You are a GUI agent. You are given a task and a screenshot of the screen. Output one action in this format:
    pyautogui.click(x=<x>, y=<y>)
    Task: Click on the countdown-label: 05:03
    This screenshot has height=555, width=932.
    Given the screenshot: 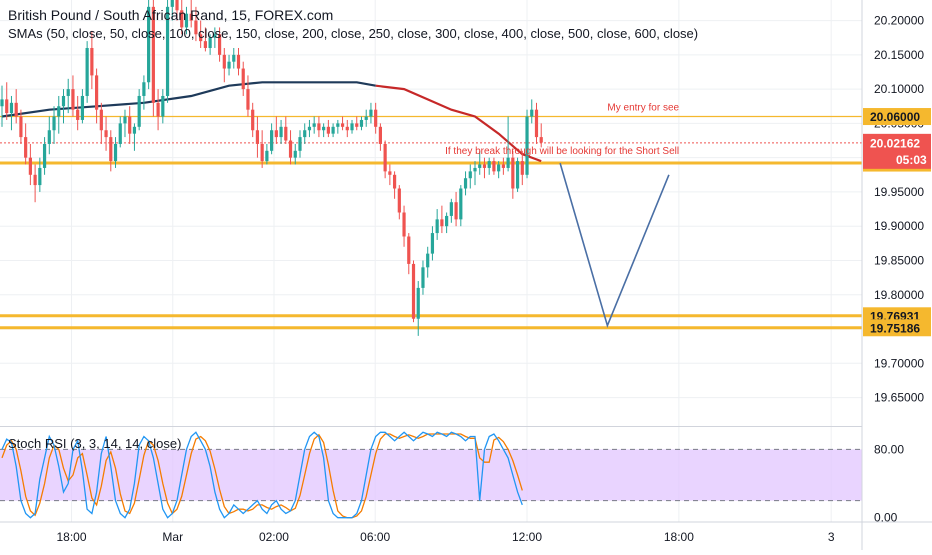 What is the action you would take?
    pyautogui.click(x=911, y=160)
    